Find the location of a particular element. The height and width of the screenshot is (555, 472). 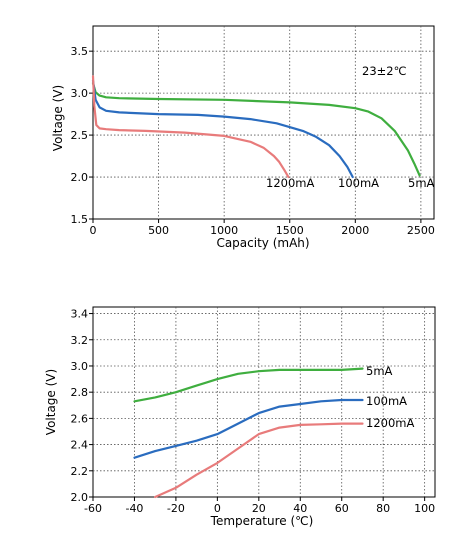

capacity-series-100ma-line is located at coordinates (222, 129).